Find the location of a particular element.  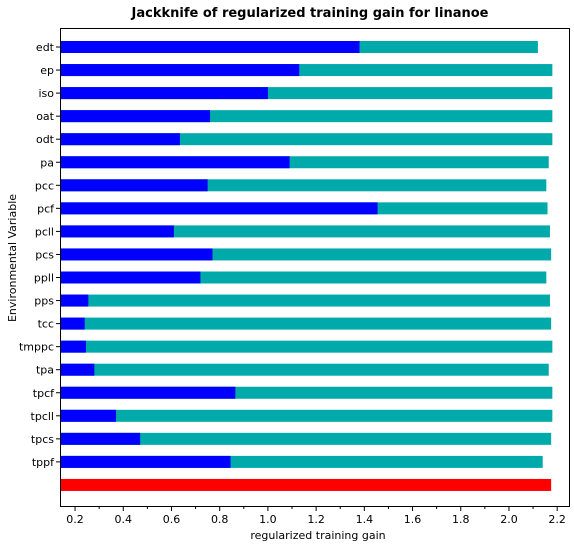

bar-only-edt is located at coordinates (210, 47).